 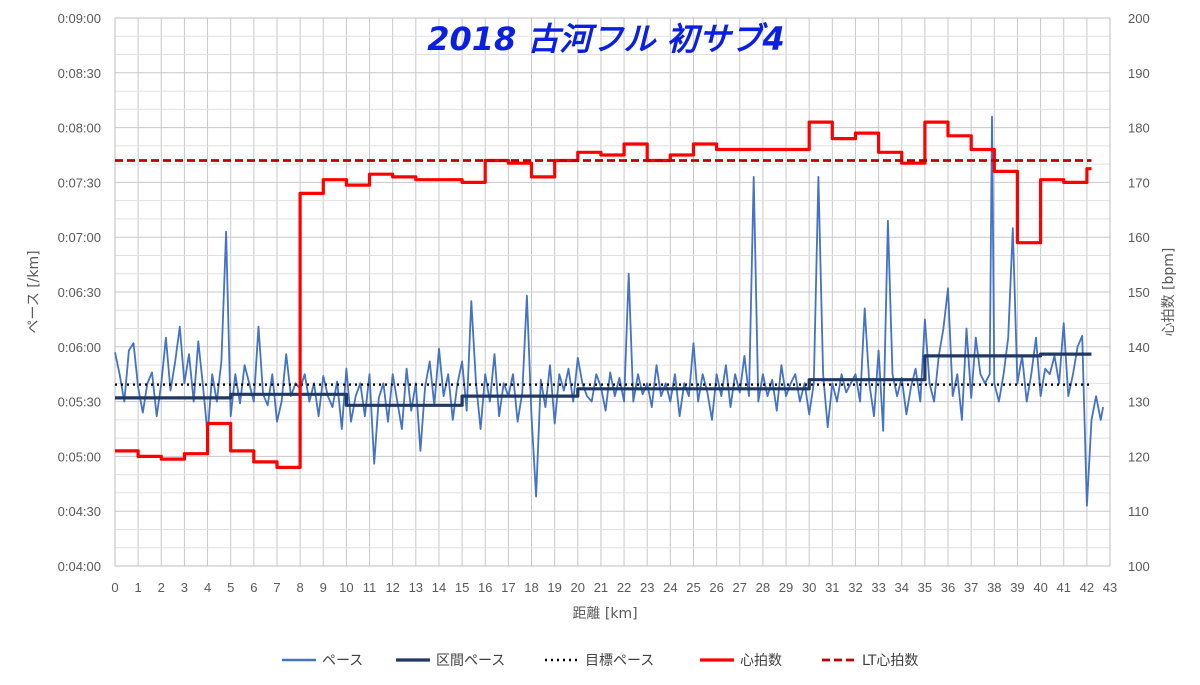 What do you see at coordinates (485, 587) in the screenshot?
I see `x-tick-label: 16` at bounding box center [485, 587].